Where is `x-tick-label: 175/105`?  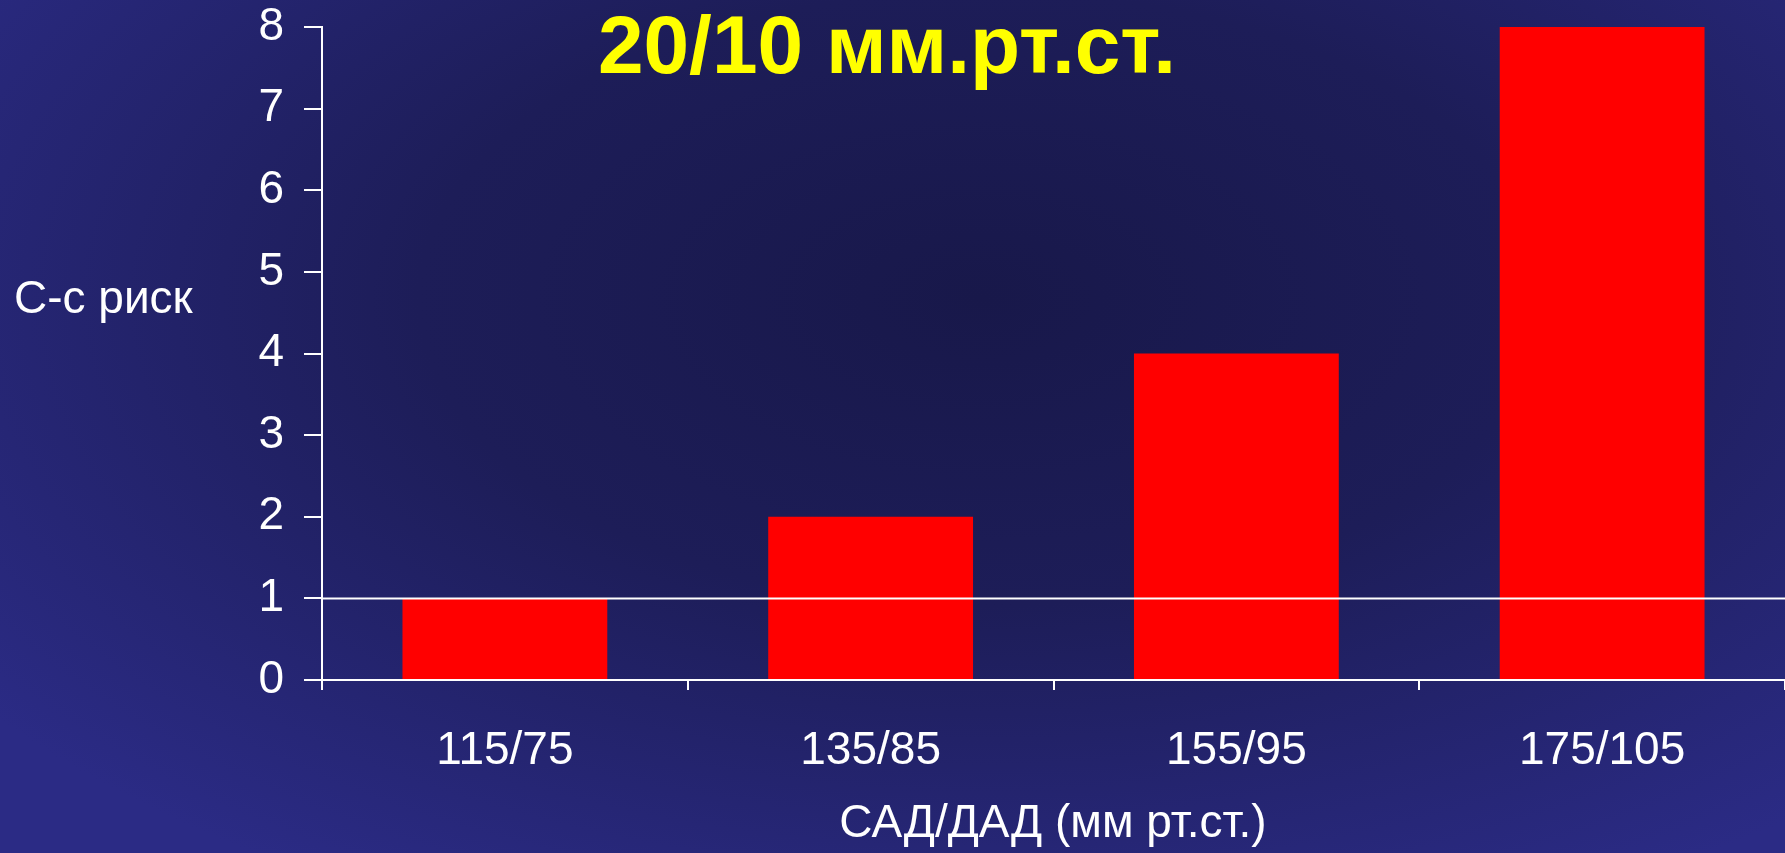 x-tick-label: 175/105 is located at coordinates (1602, 748).